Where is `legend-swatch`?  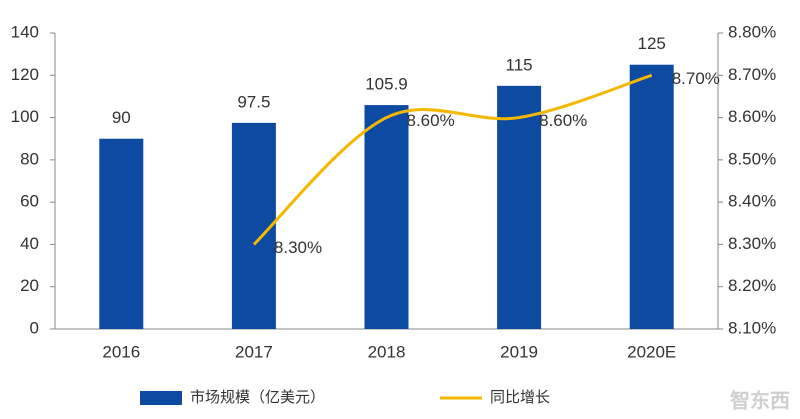
legend-swatch is located at coordinates (161, 398).